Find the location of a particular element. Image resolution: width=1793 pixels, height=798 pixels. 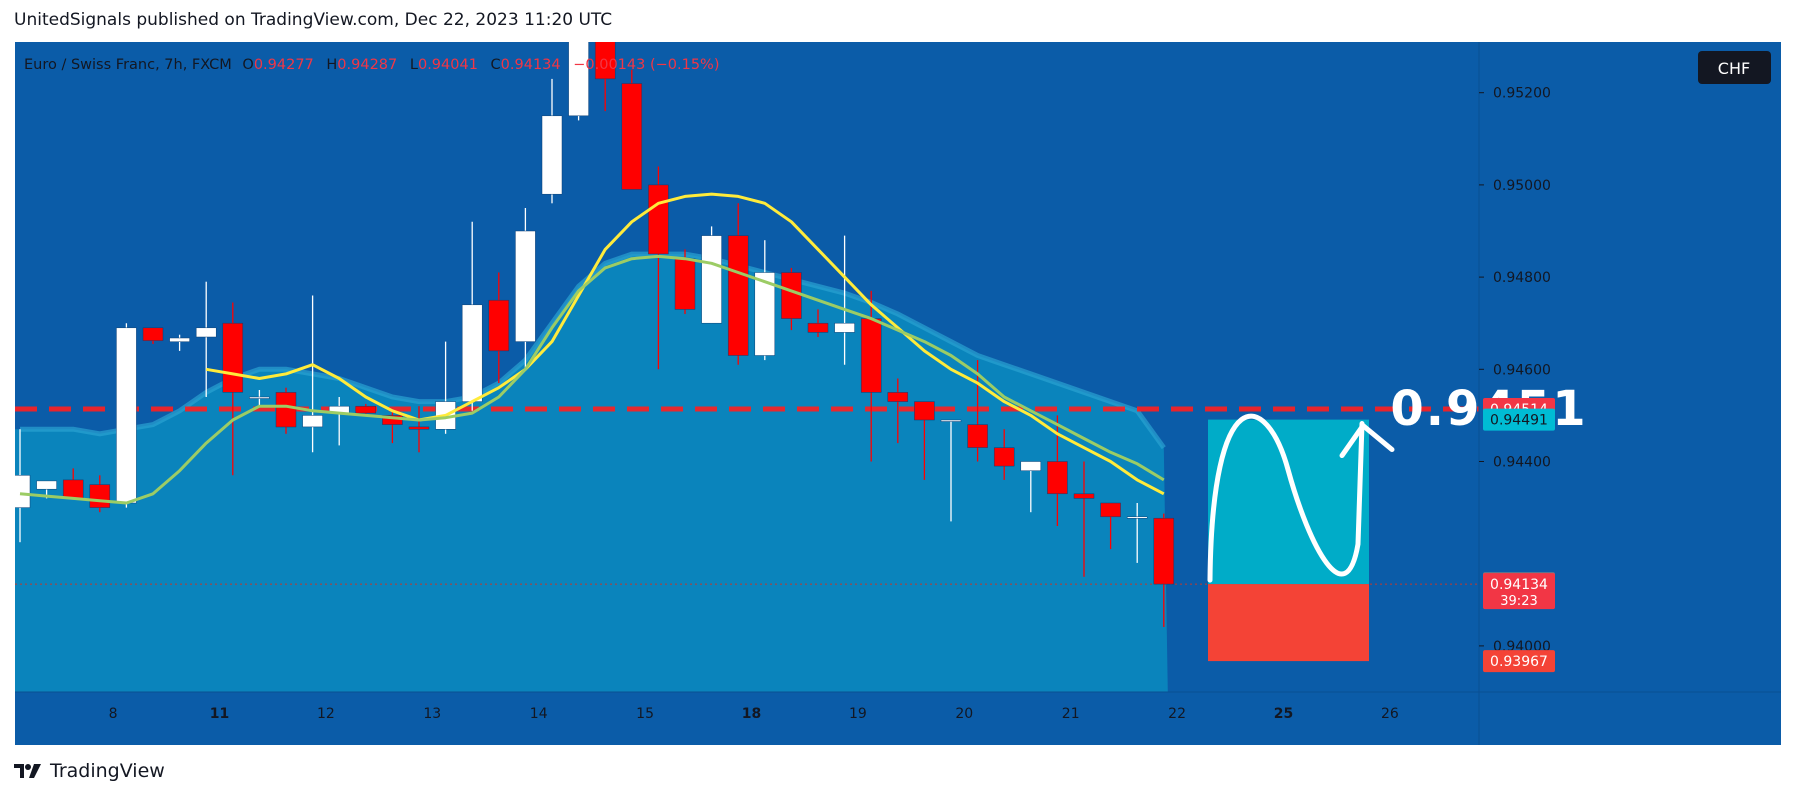

currency-button-label: CHF is located at coordinates (1734, 68).